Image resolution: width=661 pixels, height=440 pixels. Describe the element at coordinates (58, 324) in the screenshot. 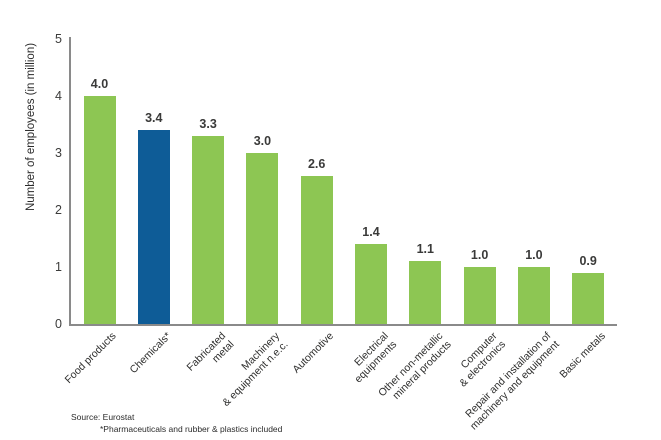

I see `y-tick-label: 0` at that location.